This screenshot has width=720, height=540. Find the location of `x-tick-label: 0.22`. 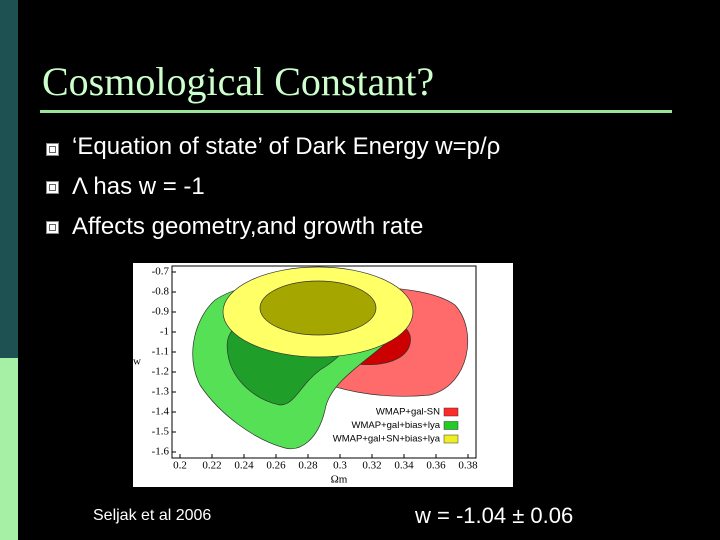

x-tick-label: 0.22 is located at coordinates (211, 466).